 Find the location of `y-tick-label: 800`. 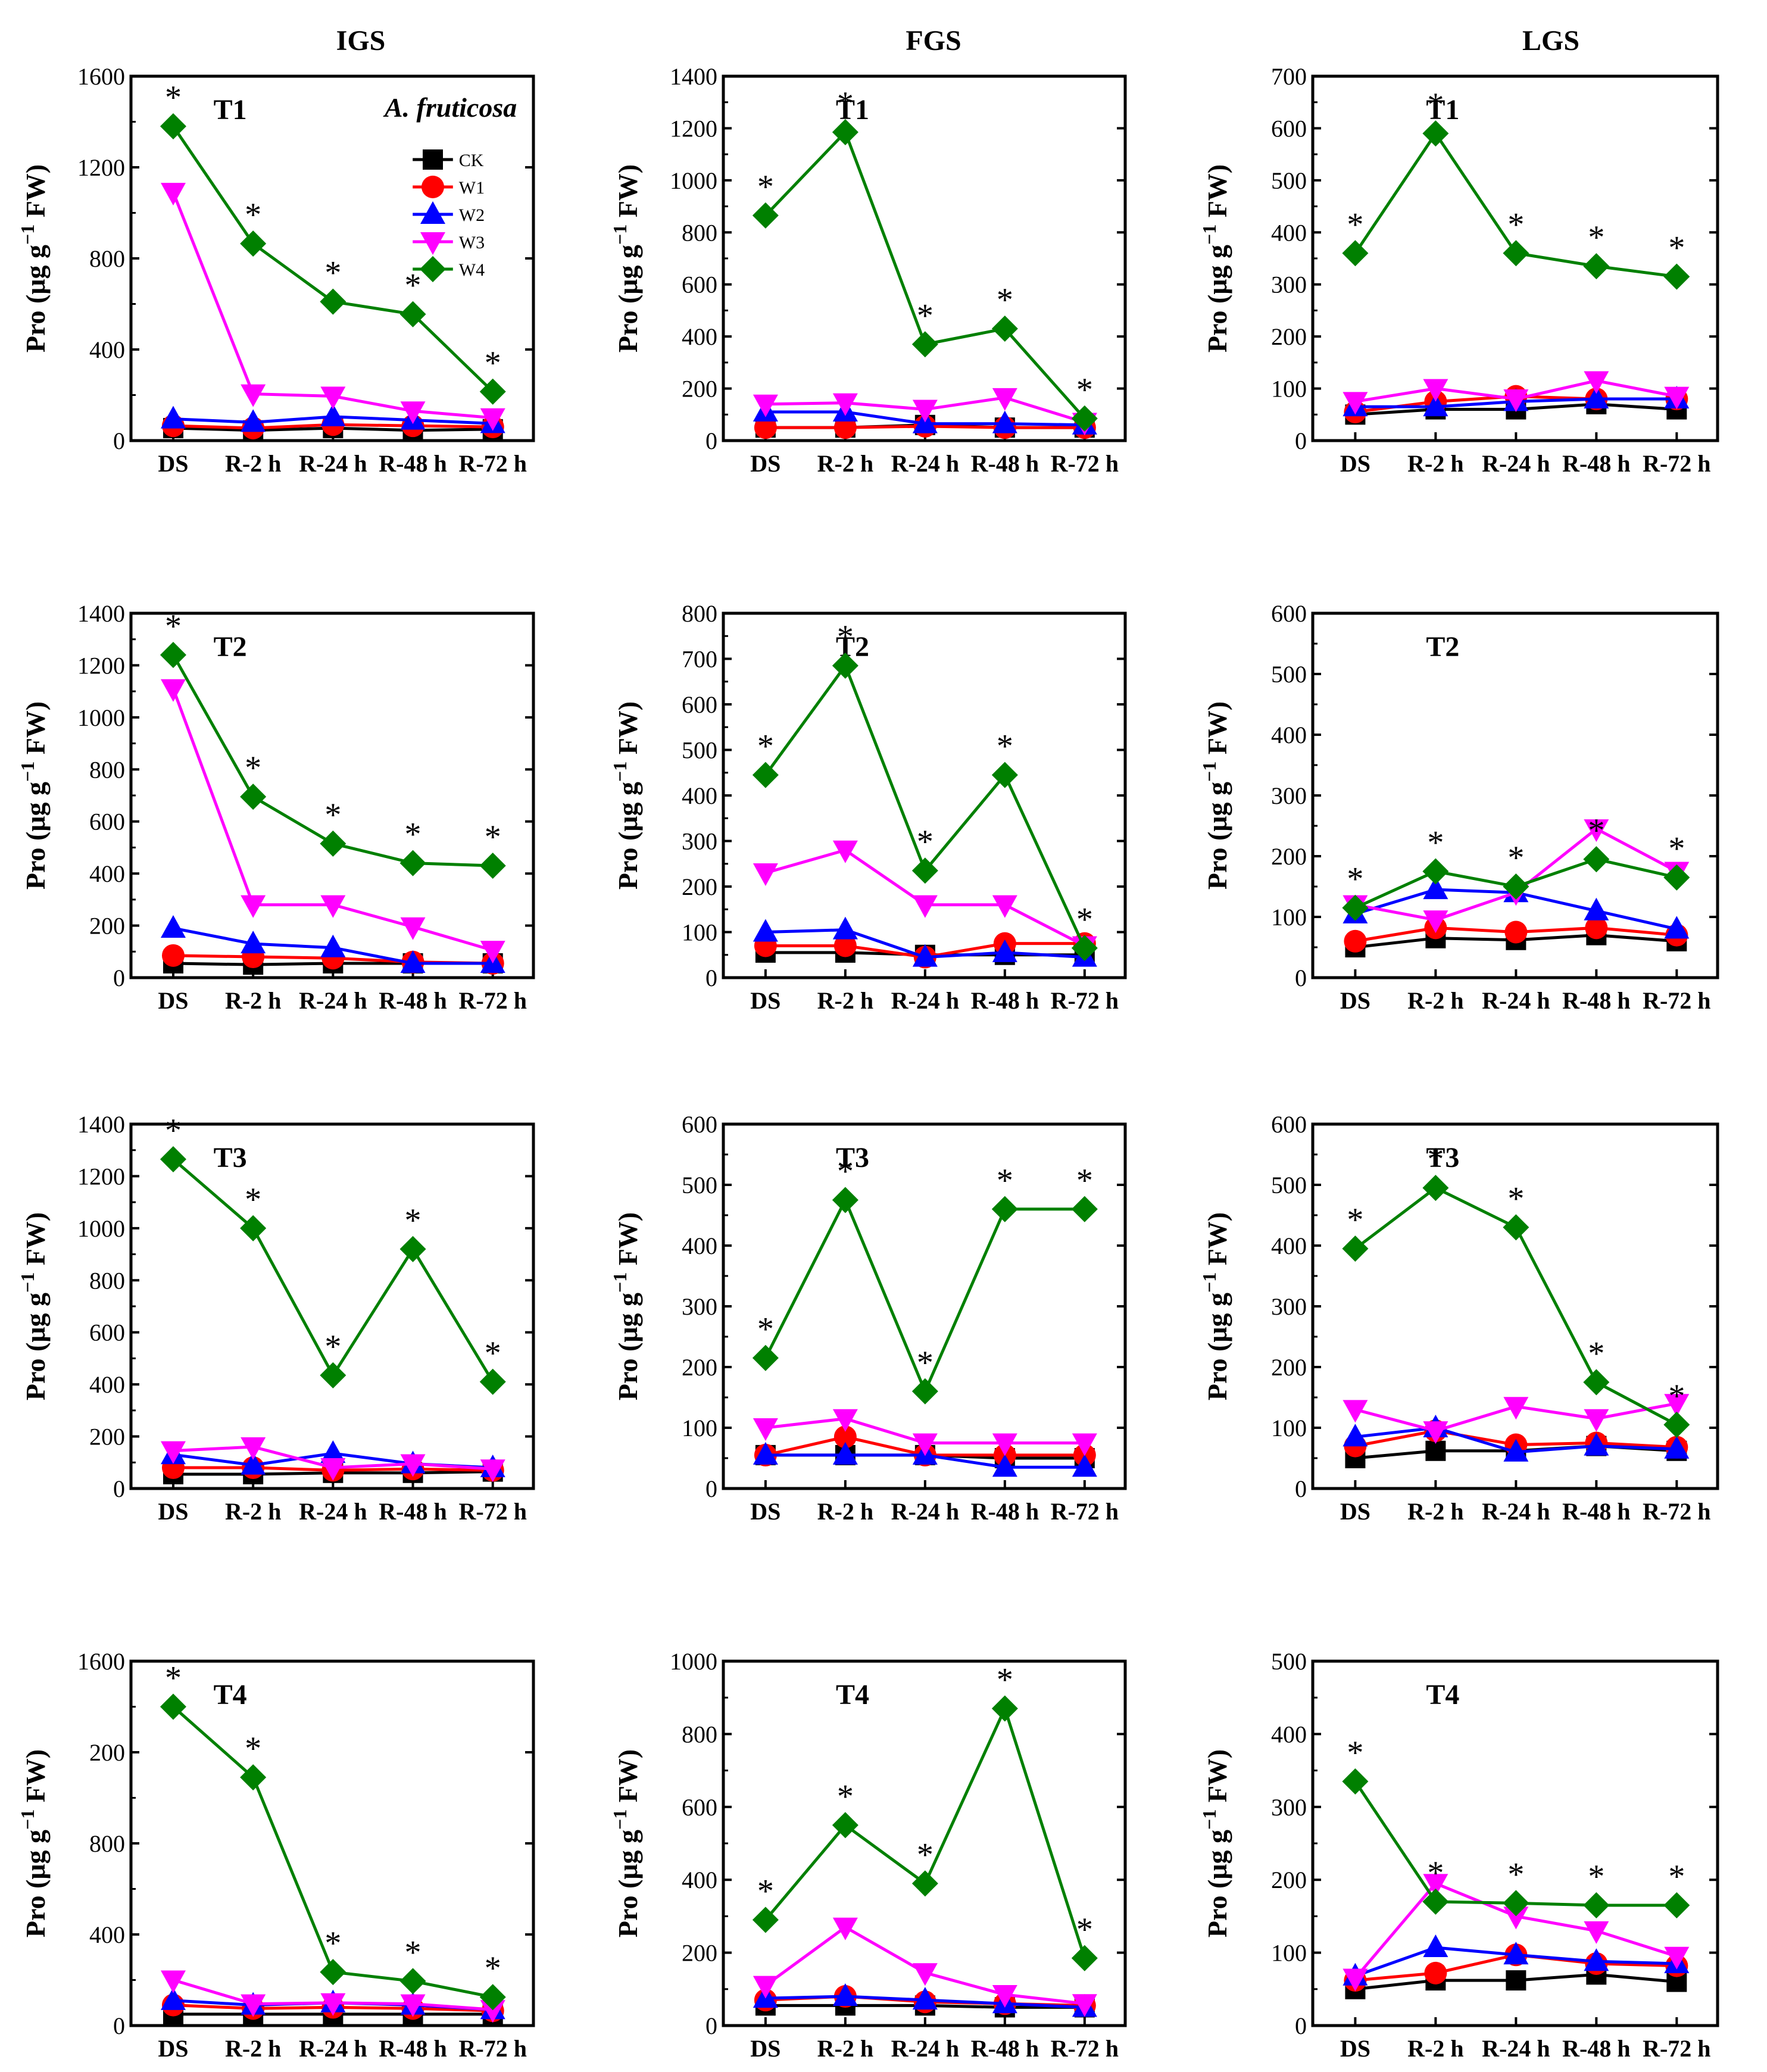

y-tick-label: 800 is located at coordinates (700, 613).